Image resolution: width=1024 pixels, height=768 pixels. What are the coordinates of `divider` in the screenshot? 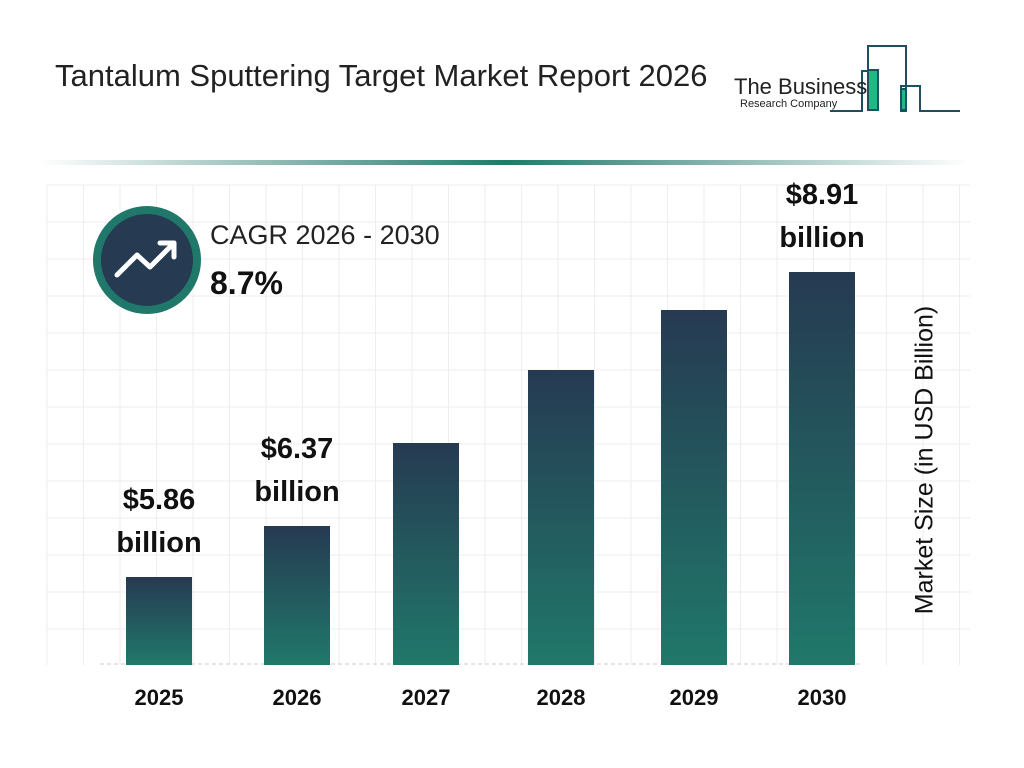 It's located at (505, 162).